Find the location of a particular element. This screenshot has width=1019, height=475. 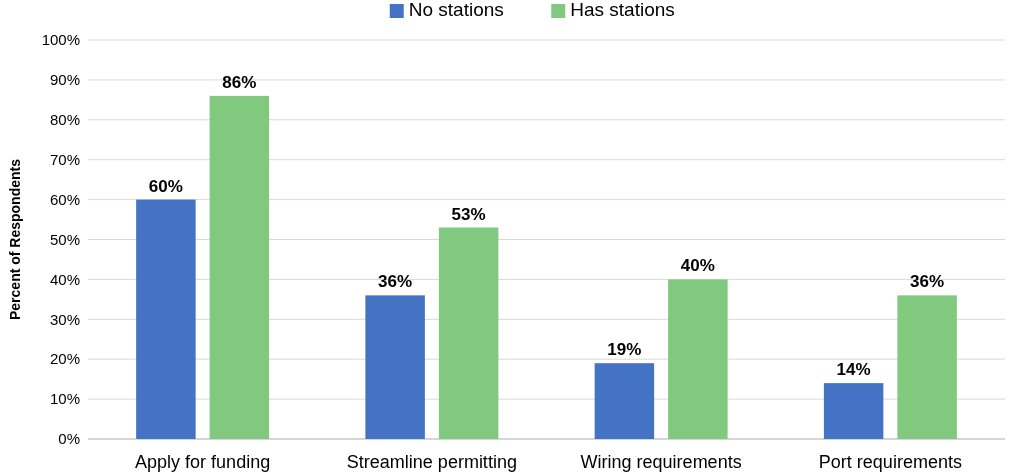

y-tick-label: 40% is located at coordinates (64, 279).